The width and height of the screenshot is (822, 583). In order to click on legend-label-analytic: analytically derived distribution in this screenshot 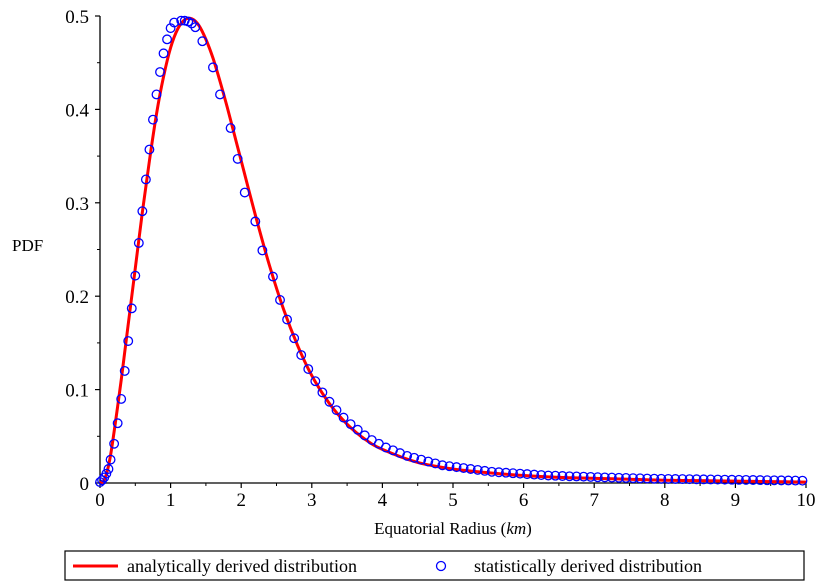, I will do `click(242, 566)`.